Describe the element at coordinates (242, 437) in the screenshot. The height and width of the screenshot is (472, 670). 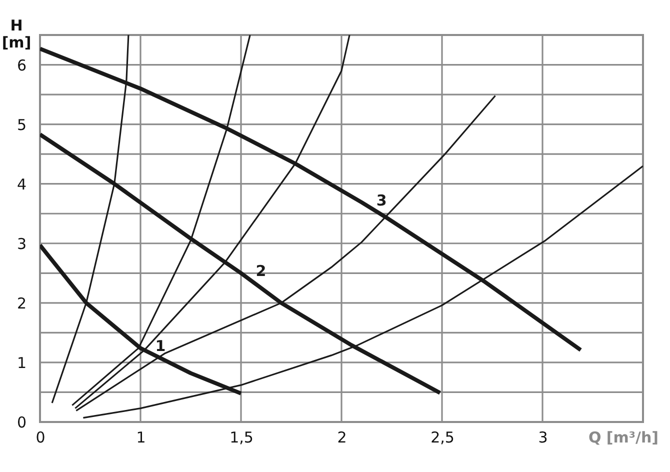
I see `x-tick-label: 1,5` at that location.